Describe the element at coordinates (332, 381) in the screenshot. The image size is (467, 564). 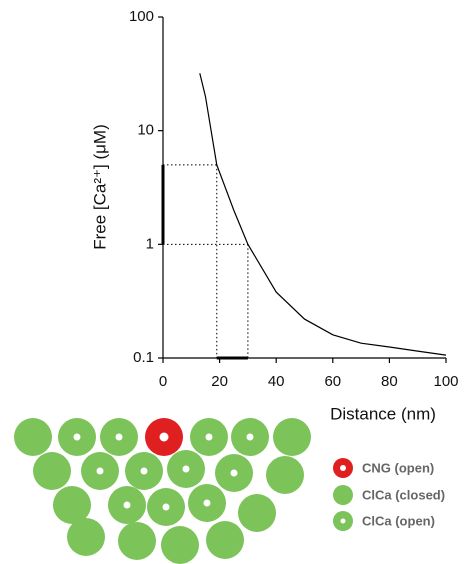
I see `x-tick-label: 60` at that location.